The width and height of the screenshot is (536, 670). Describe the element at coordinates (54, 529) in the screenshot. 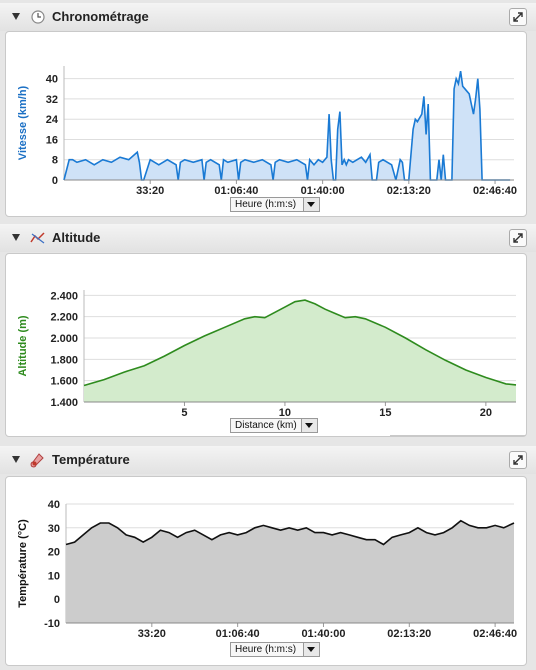

I see `y-tick-label: 30` at that location.